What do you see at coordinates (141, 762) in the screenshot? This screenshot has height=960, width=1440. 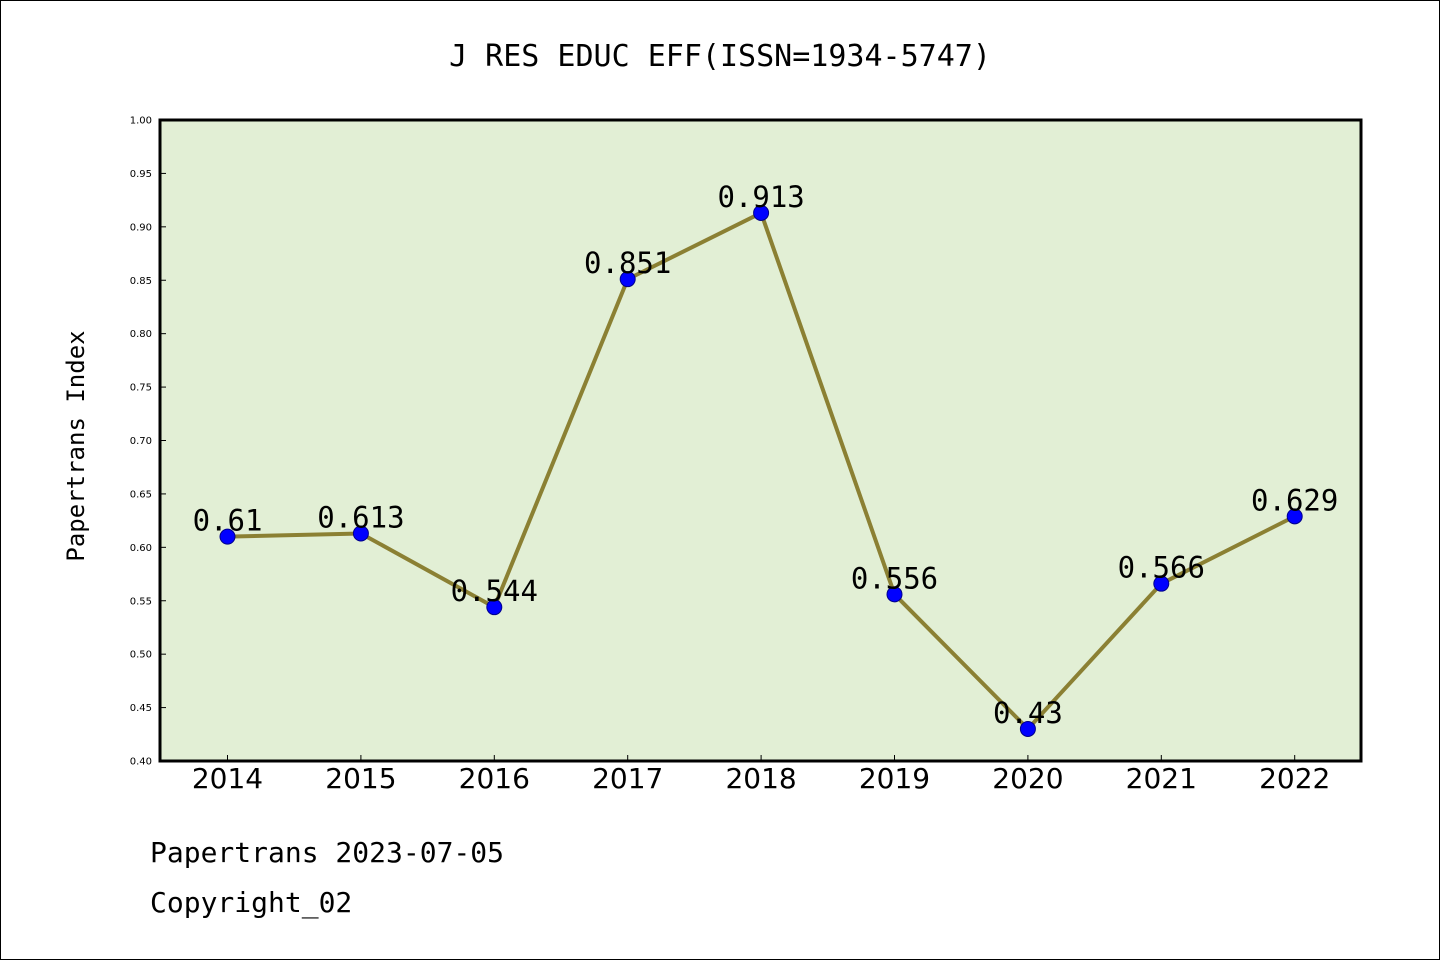 I see `y-tick-label: 0.40` at bounding box center [141, 762].